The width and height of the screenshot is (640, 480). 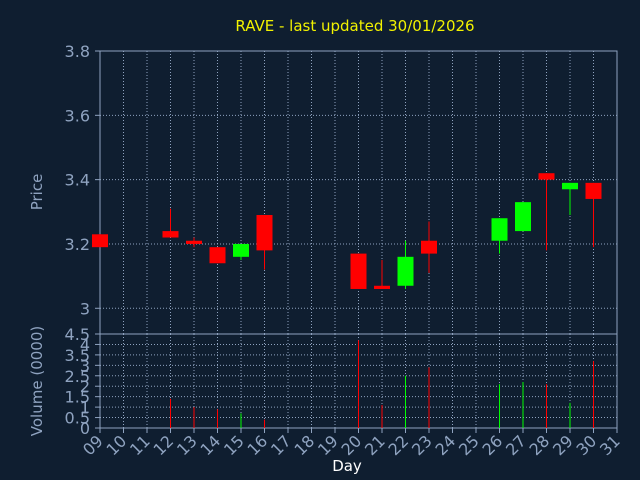 I want to click on volume-tick-label: 3, so click(x=85, y=365).